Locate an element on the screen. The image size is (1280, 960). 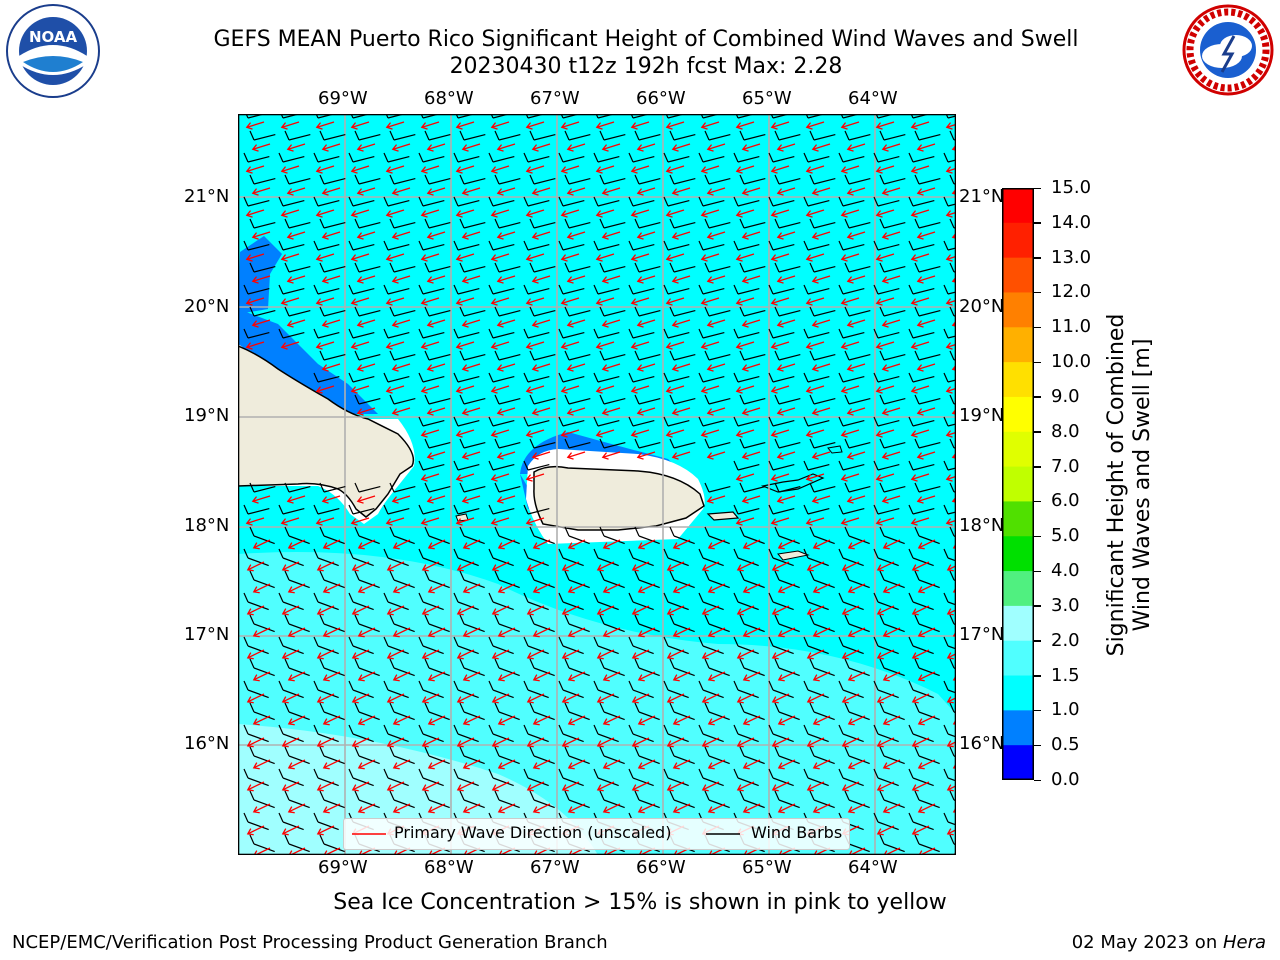
colorbar-tick-label: 1.0 is located at coordinates (1065, 710).